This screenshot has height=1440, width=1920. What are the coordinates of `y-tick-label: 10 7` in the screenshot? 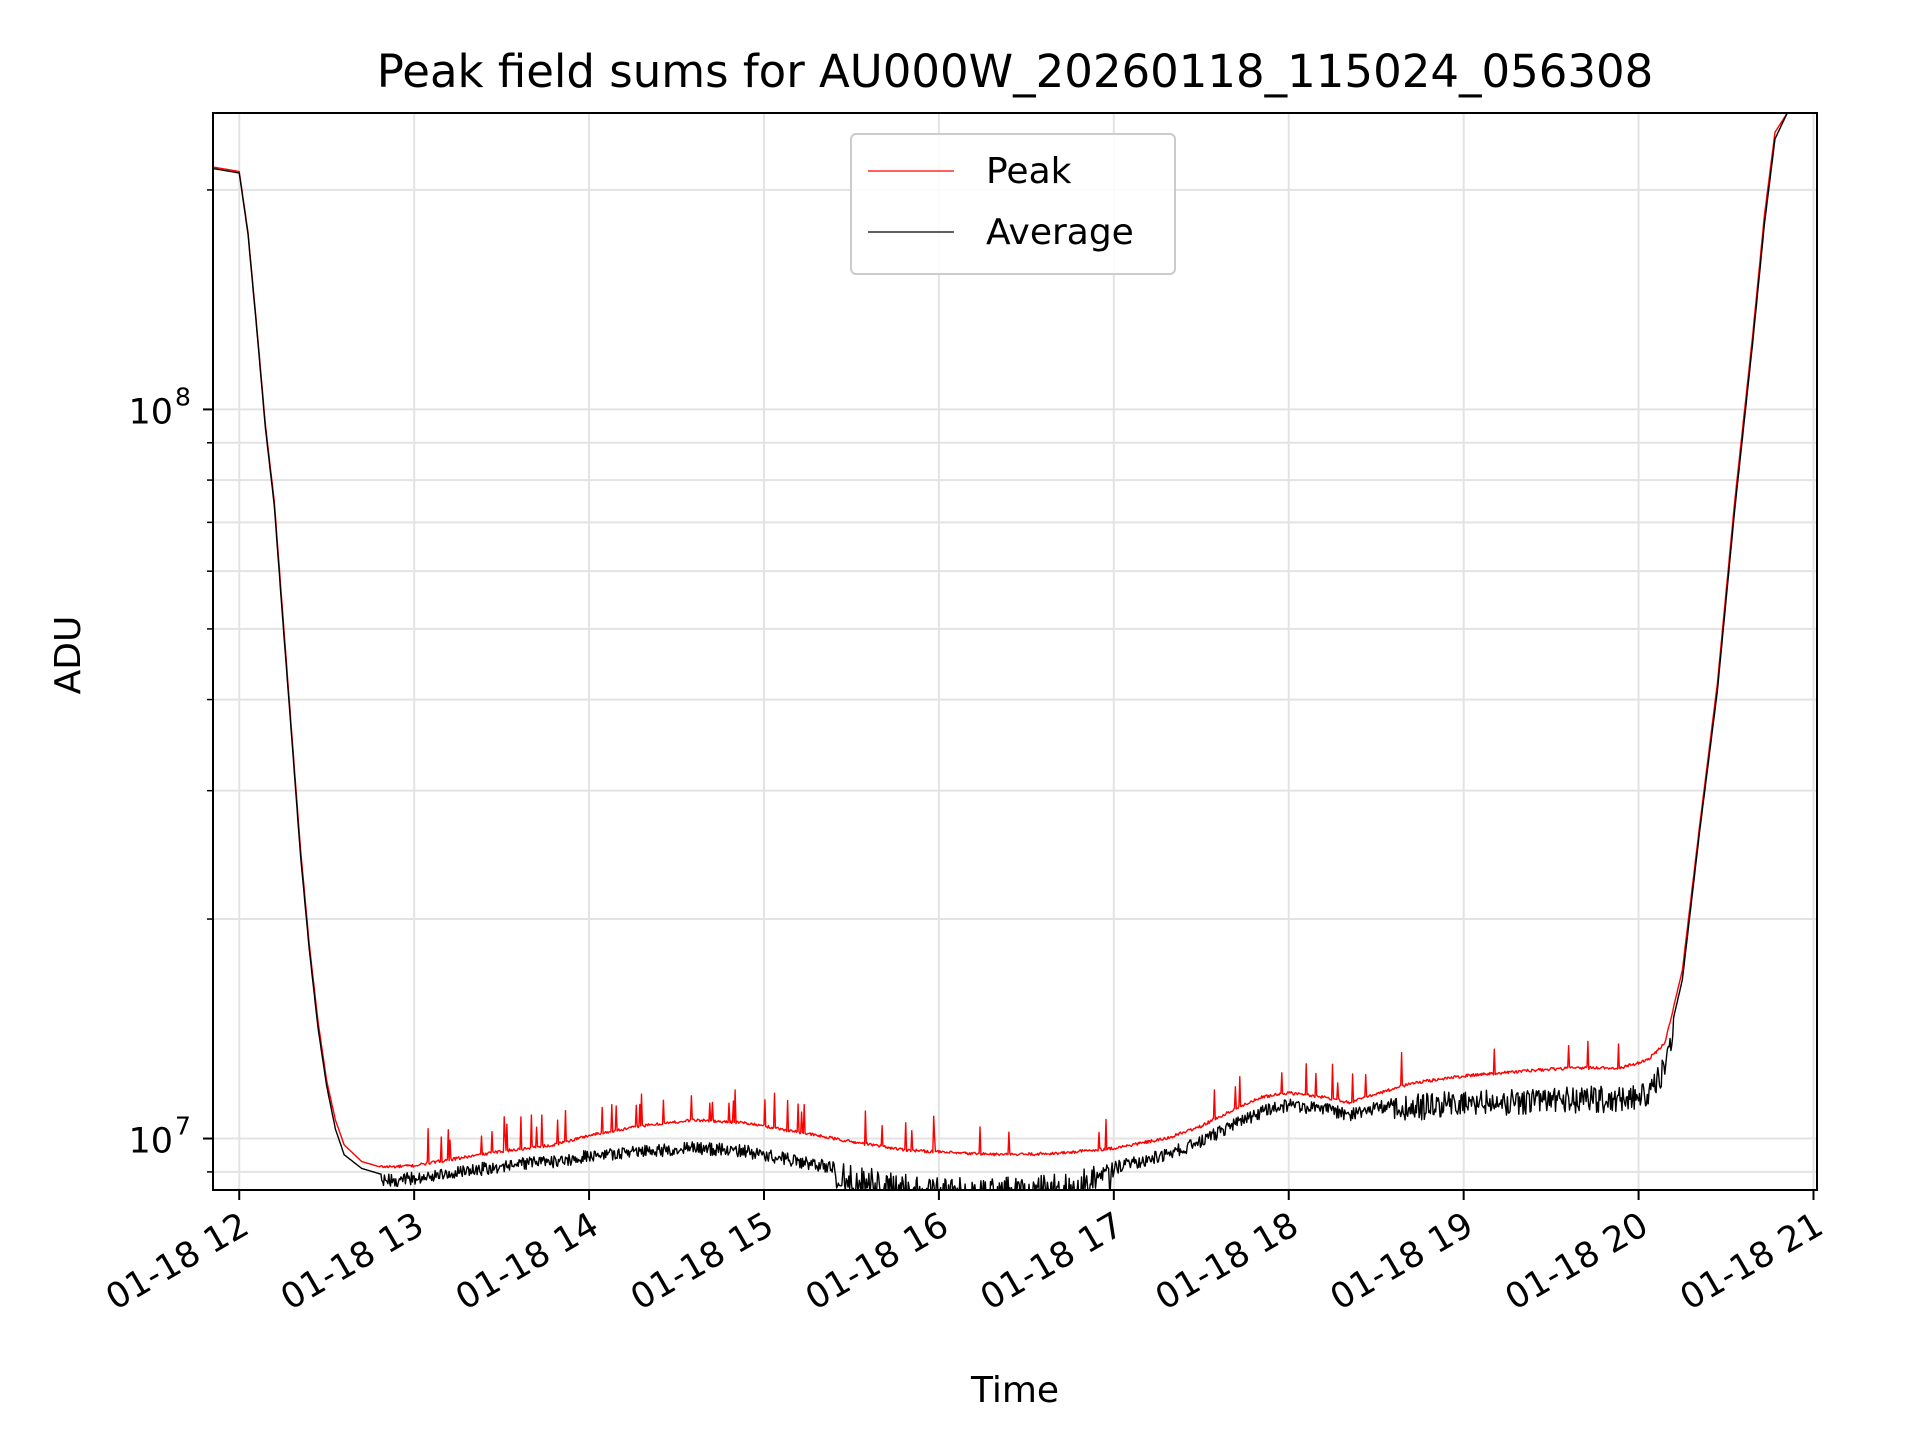 It's located at (159, 1137).